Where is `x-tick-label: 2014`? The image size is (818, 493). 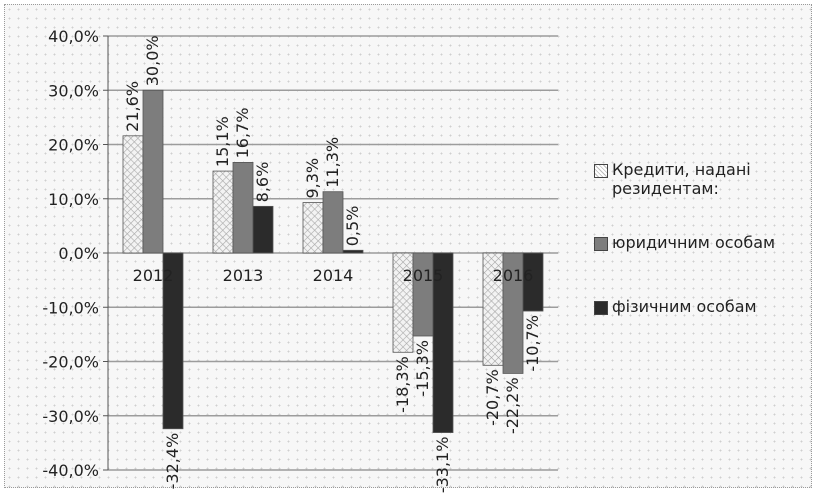 x-tick-label: 2014 is located at coordinates (333, 275).